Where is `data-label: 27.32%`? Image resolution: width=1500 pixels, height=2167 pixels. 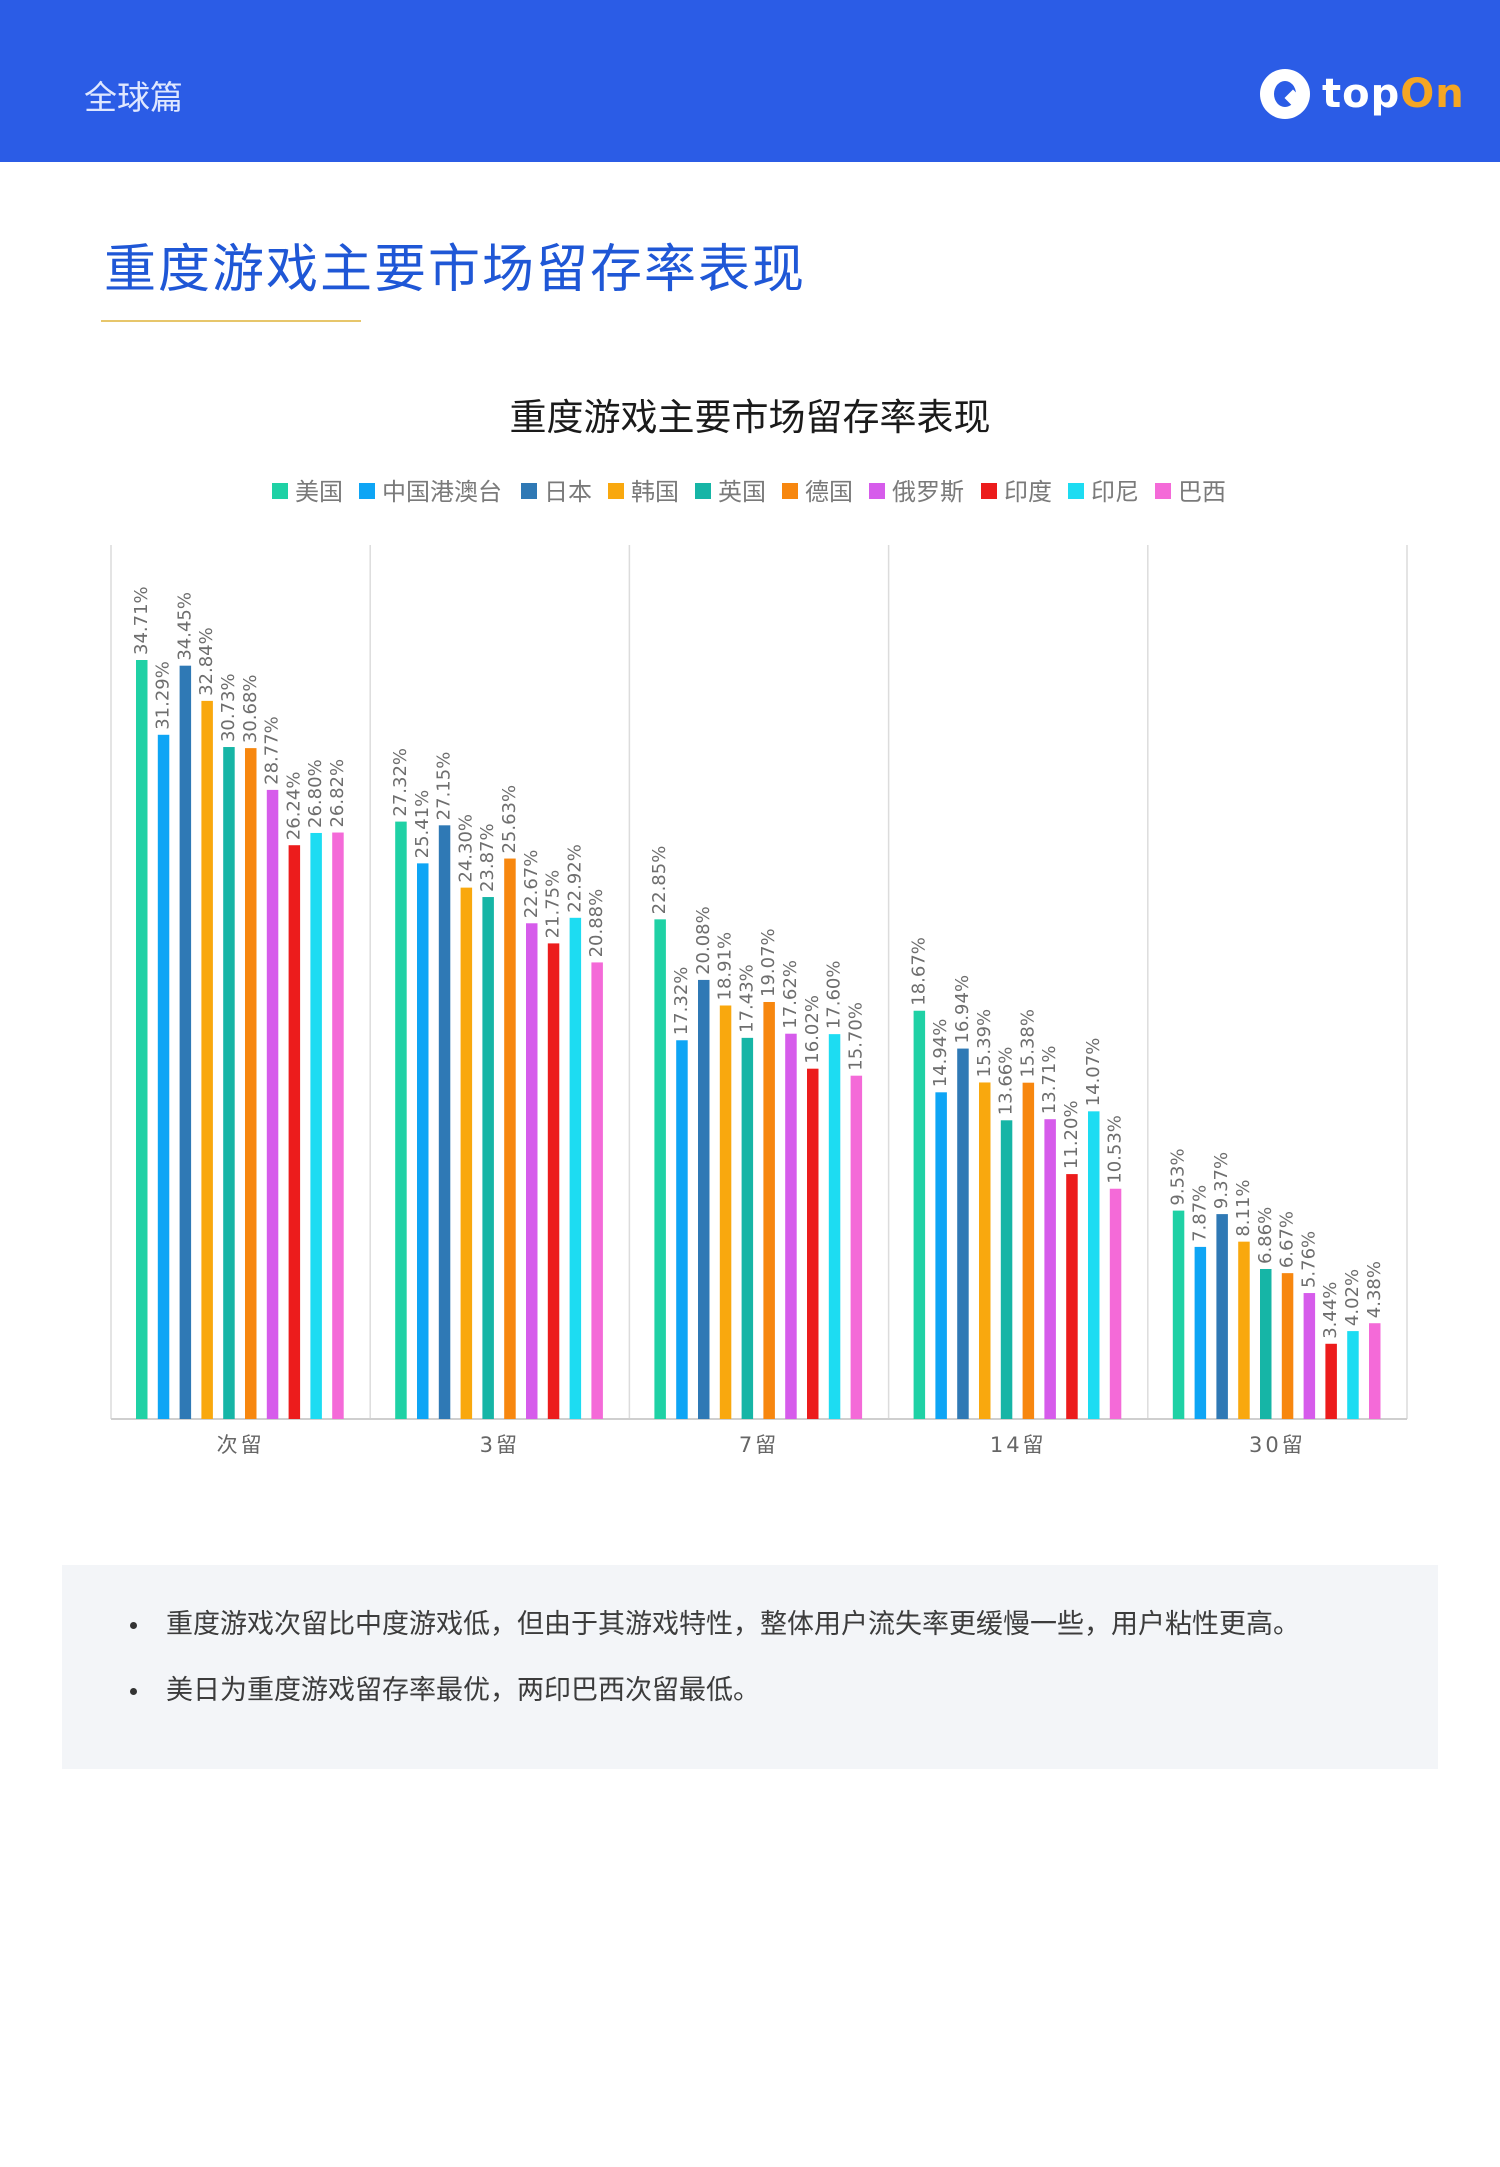
data-label: 27.32% is located at coordinates (400, 782).